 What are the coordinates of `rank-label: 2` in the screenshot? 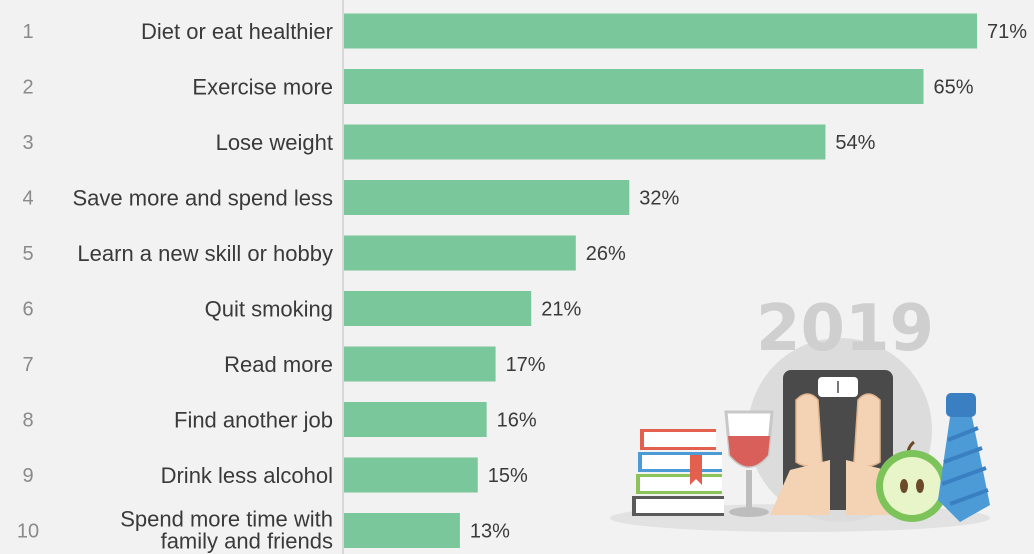 It's located at (27, 88).